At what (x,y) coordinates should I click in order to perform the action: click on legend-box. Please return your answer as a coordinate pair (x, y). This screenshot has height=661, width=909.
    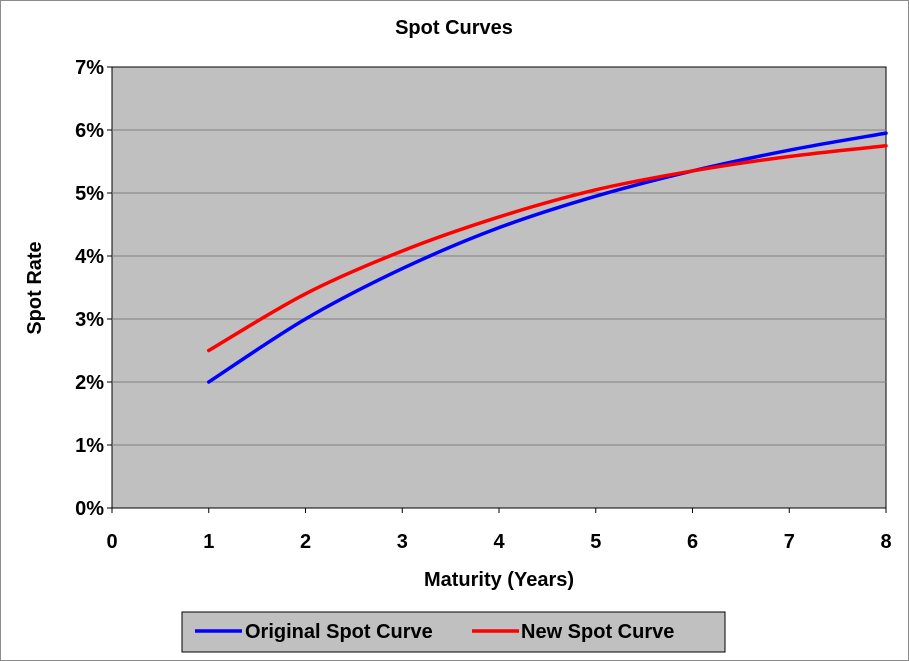
    Looking at the image, I should click on (453, 632).